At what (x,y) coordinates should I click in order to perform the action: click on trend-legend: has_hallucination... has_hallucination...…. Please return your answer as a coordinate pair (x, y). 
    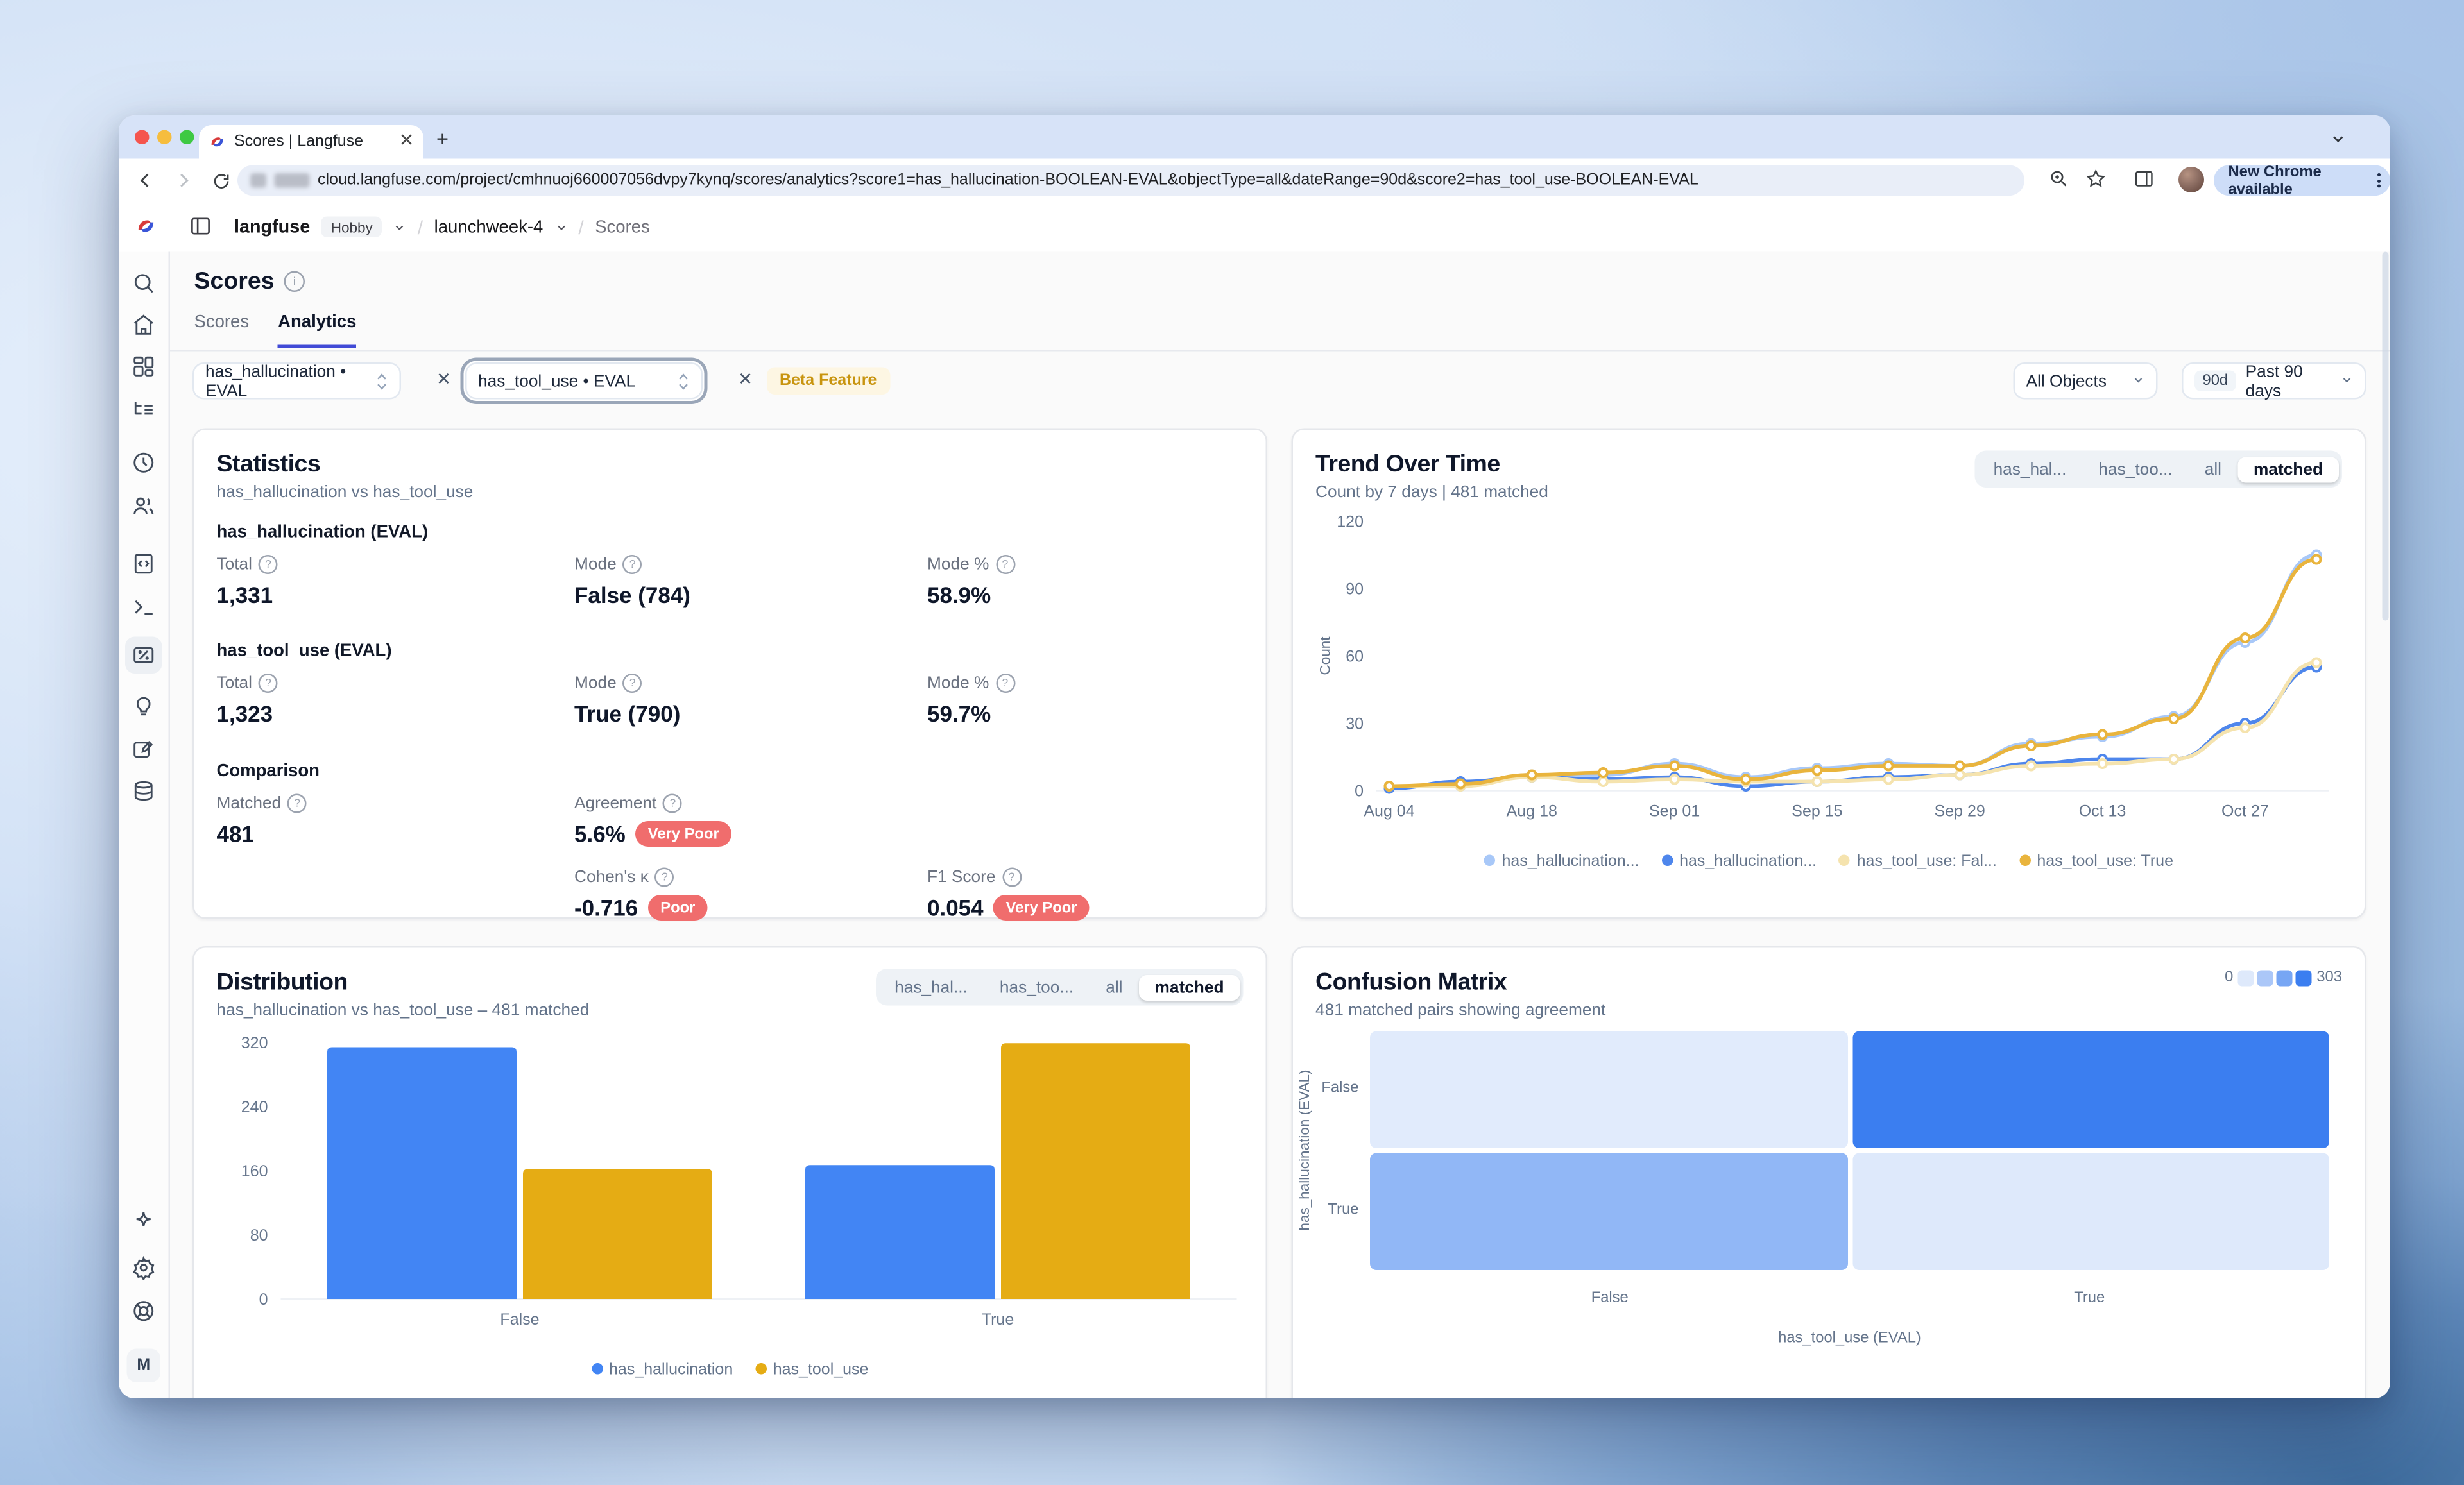
    Looking at the image, I should click on (1829, 862).